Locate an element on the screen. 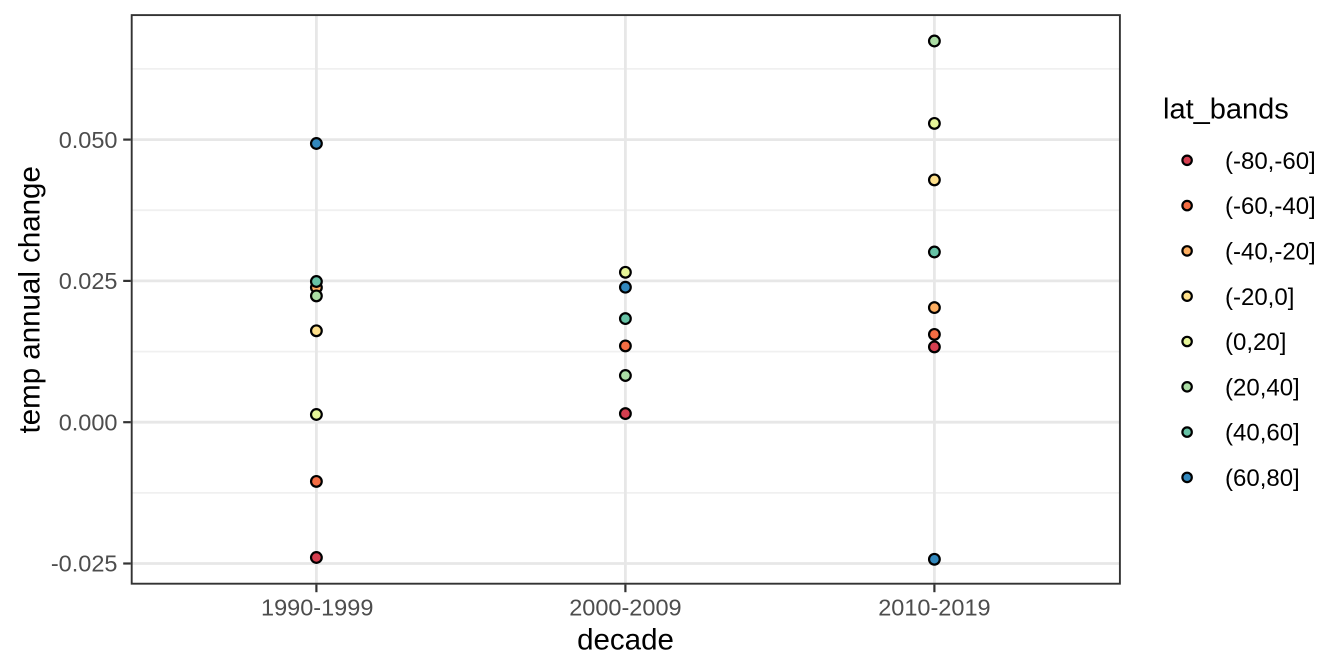 The image size is (1344, 672). svg-text: (-60,-40] is located at coordinates (1270, 206).